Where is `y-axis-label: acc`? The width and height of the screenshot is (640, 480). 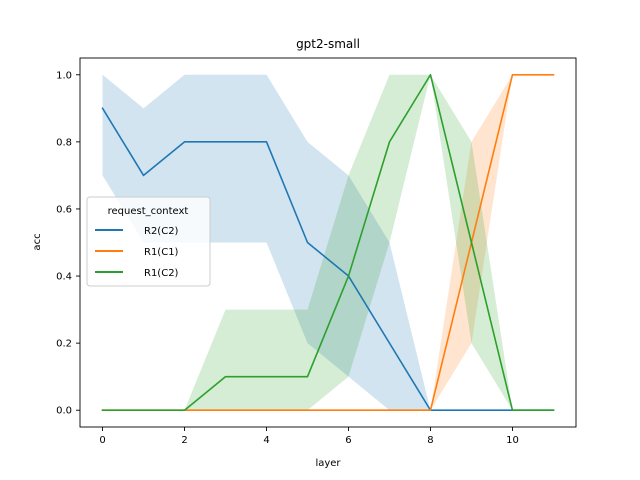 y-axis-label: acc is located at coordinates (37, 241).